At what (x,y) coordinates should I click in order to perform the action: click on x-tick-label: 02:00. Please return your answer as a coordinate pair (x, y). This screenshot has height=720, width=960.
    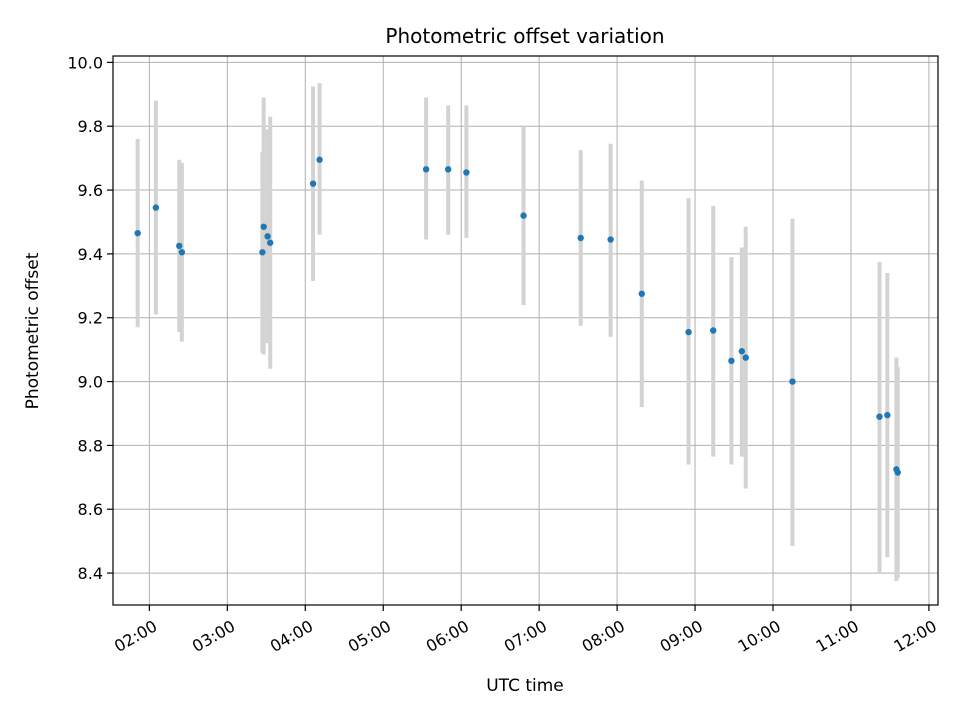
    Looking at the image, I should click on (135, 636).